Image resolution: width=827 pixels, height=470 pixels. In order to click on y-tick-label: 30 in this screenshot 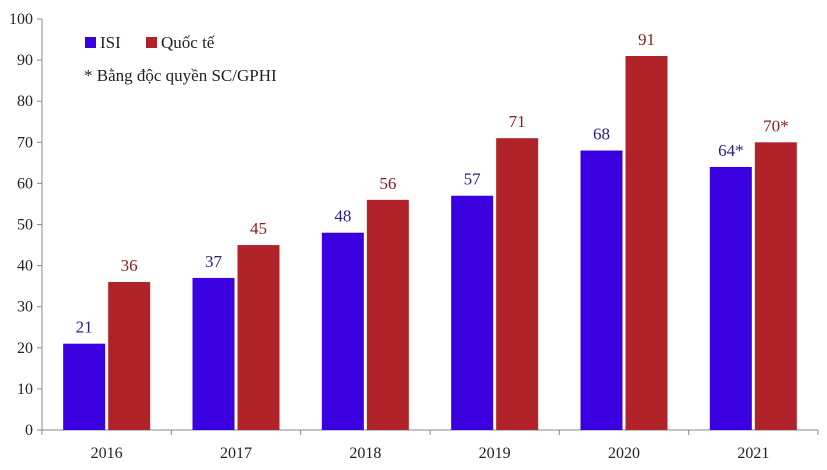, I will do `click(25, 307)`.